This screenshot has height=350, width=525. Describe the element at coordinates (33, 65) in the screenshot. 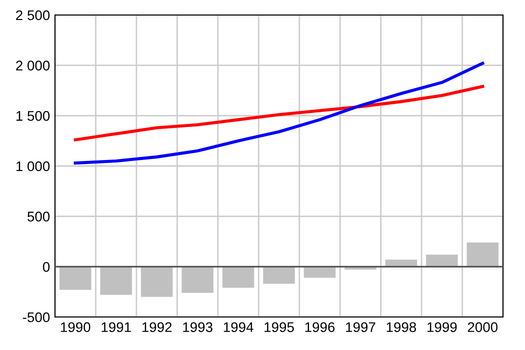

I see `y-tick-label: 2 000` at that location.